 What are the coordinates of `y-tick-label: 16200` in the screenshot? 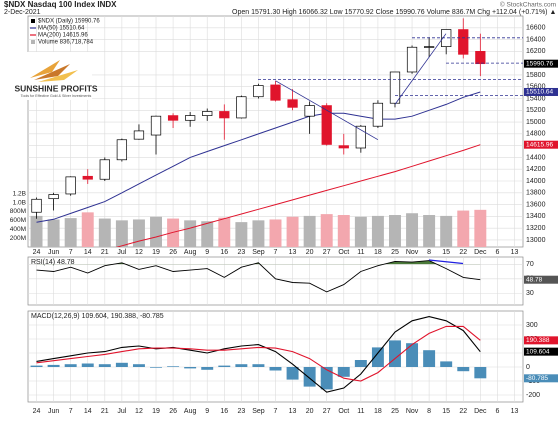 It's located at (536, 51).